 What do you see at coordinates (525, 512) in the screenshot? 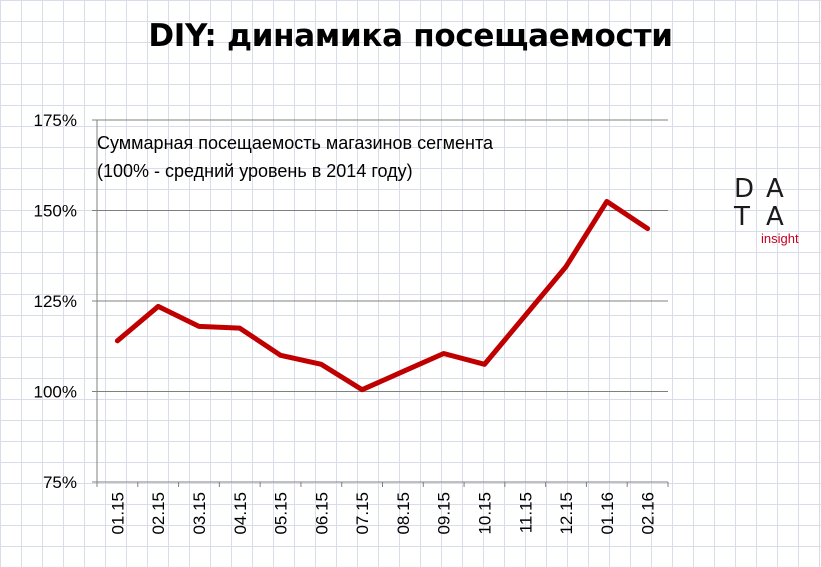
I see `x-tick-label-11.15: 11.15` at bounding box center [525, 512].